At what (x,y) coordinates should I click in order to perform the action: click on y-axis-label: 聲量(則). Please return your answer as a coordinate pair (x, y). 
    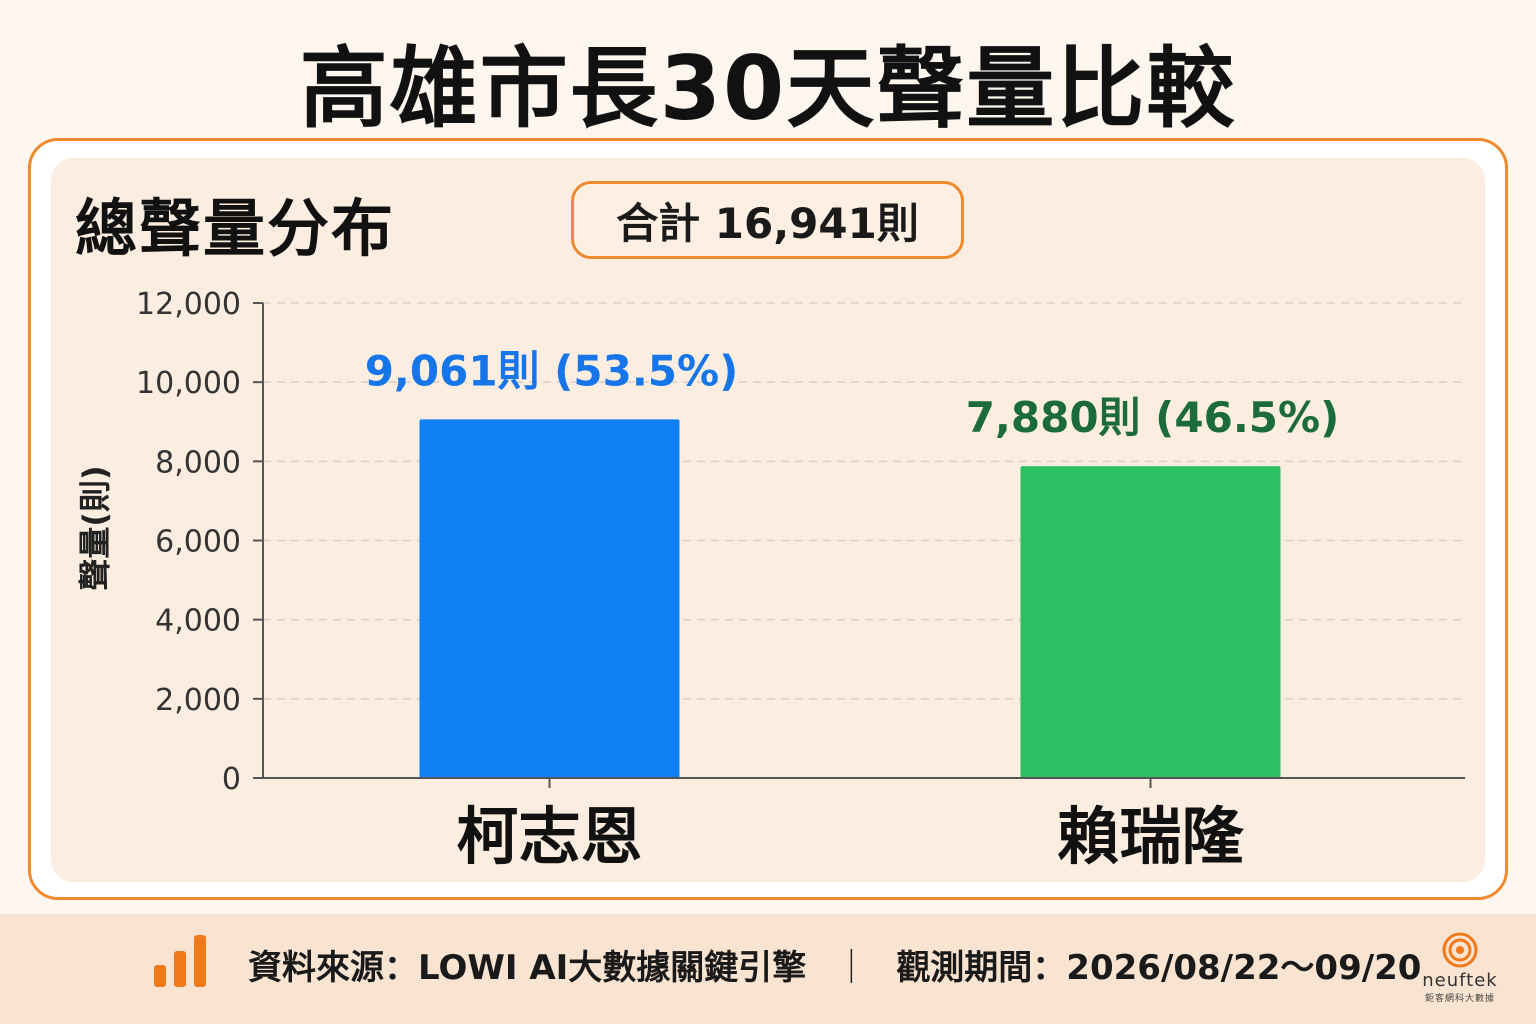
    Looking at the image, I should click on (95, 527).